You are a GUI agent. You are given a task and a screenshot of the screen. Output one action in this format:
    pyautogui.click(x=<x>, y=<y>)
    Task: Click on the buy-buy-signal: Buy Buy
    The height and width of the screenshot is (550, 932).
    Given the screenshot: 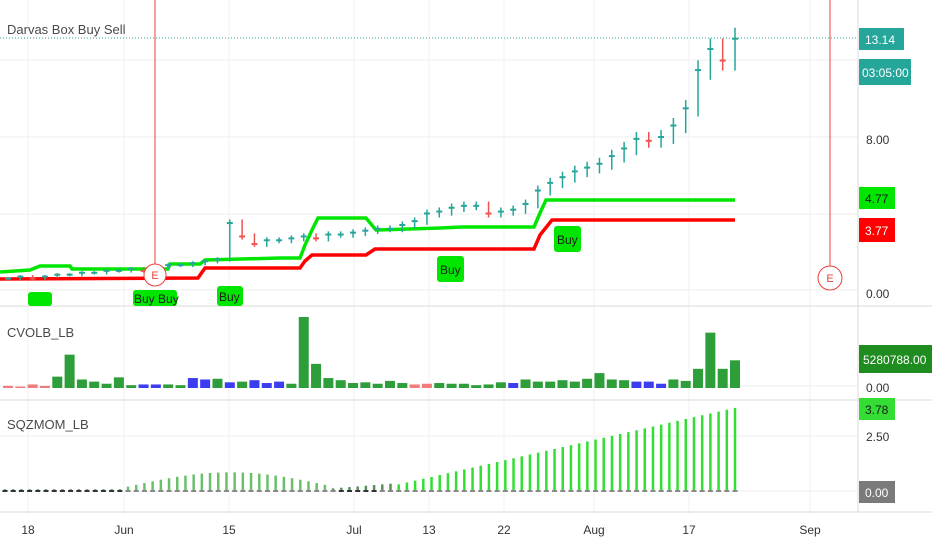 What is the action you would take?
    pyautogui.click(x=156, y=298)
    